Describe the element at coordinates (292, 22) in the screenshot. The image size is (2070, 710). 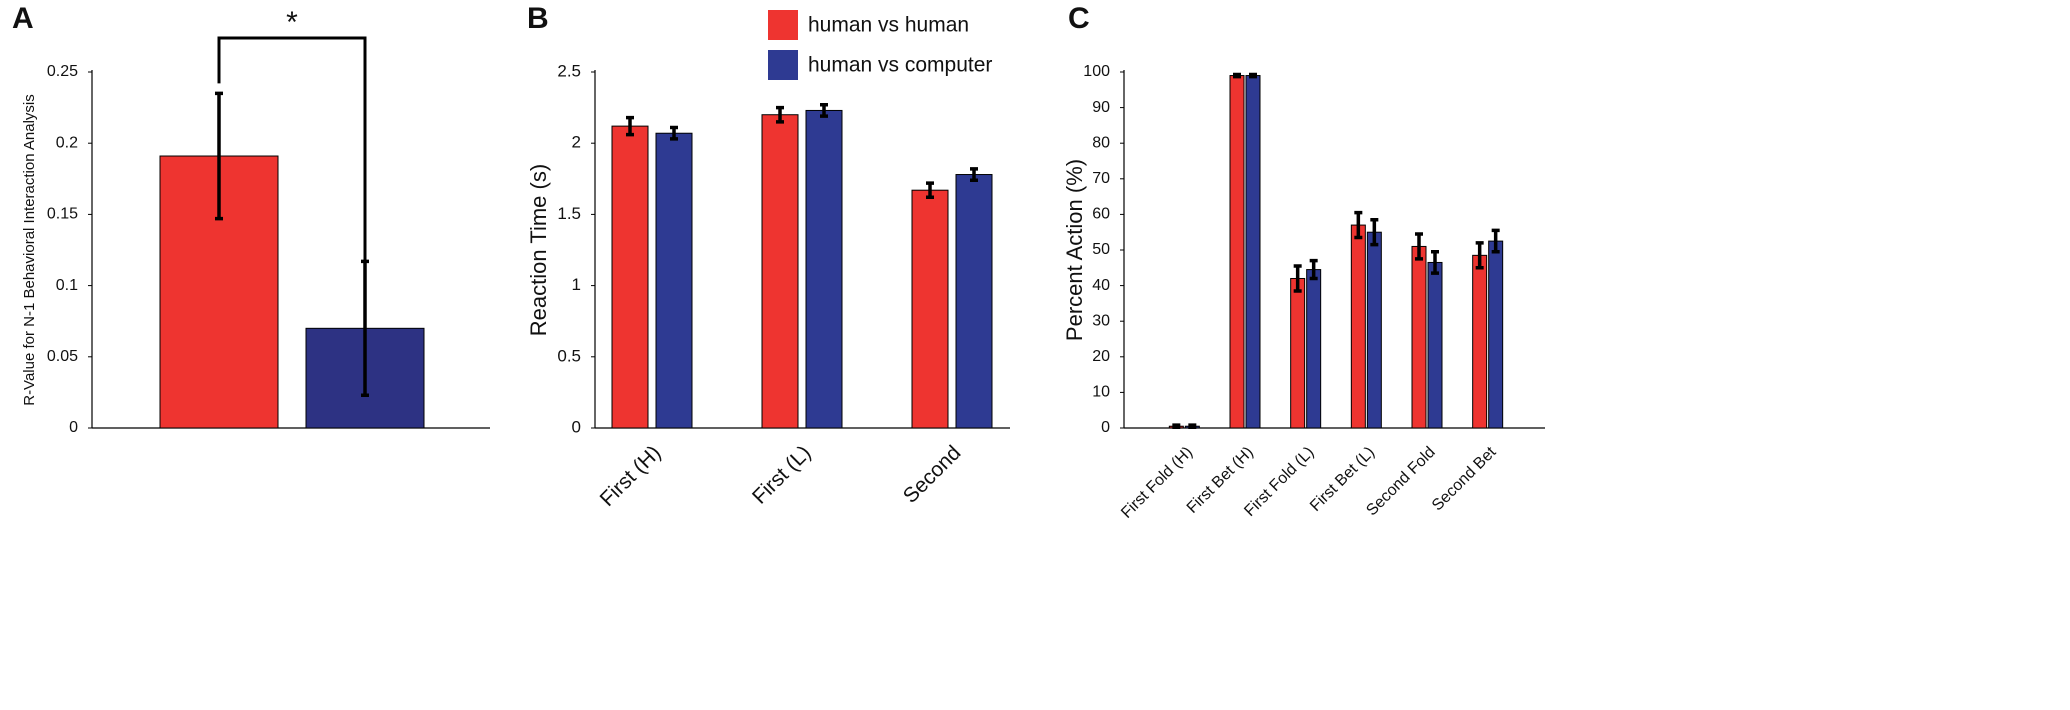
I see `significance-marker: *` at that location.